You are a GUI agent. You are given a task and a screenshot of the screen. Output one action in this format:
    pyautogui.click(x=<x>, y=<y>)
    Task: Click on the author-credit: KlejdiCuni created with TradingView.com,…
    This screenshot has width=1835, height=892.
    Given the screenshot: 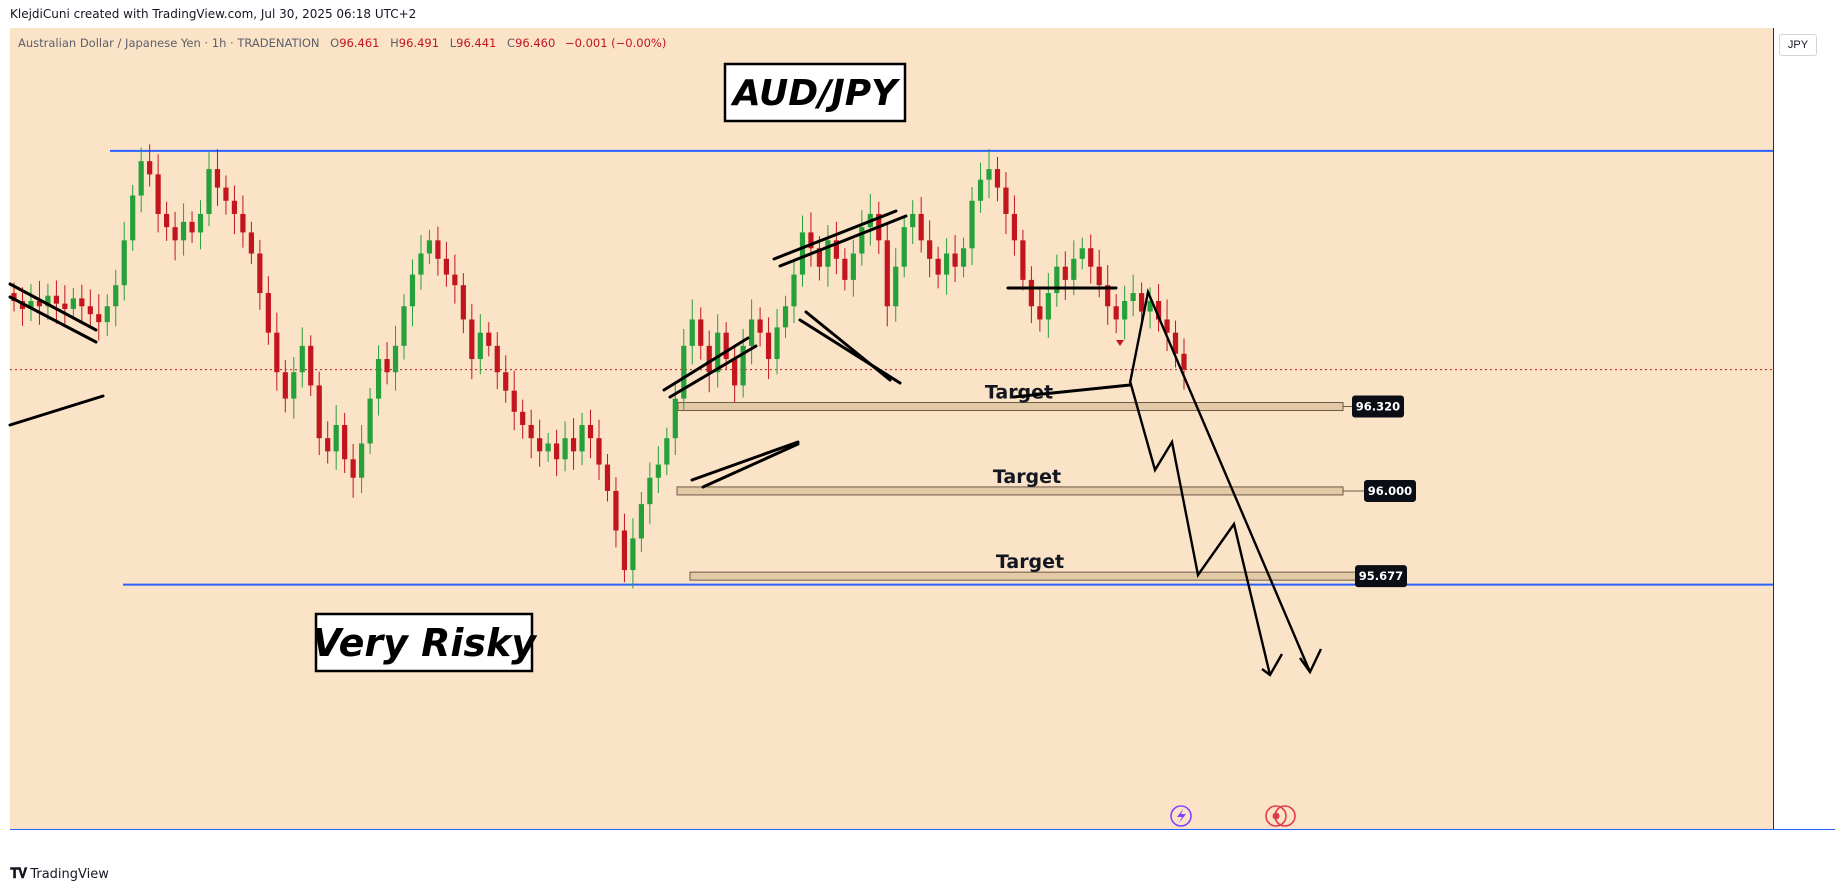 What is the action you would take?
    pyautogui.click(x=213, y=14)
    